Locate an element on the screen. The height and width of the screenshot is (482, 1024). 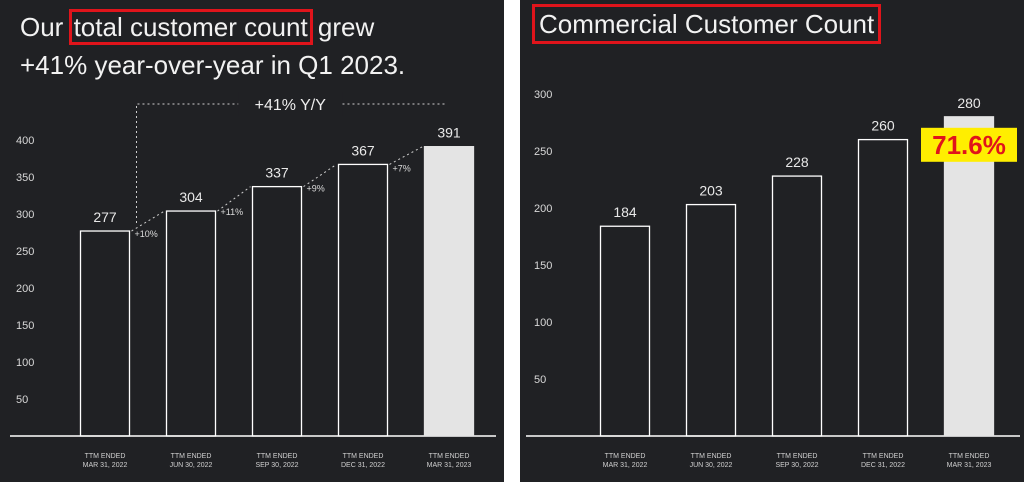
callout-badge is located at coordinates (969, 144).